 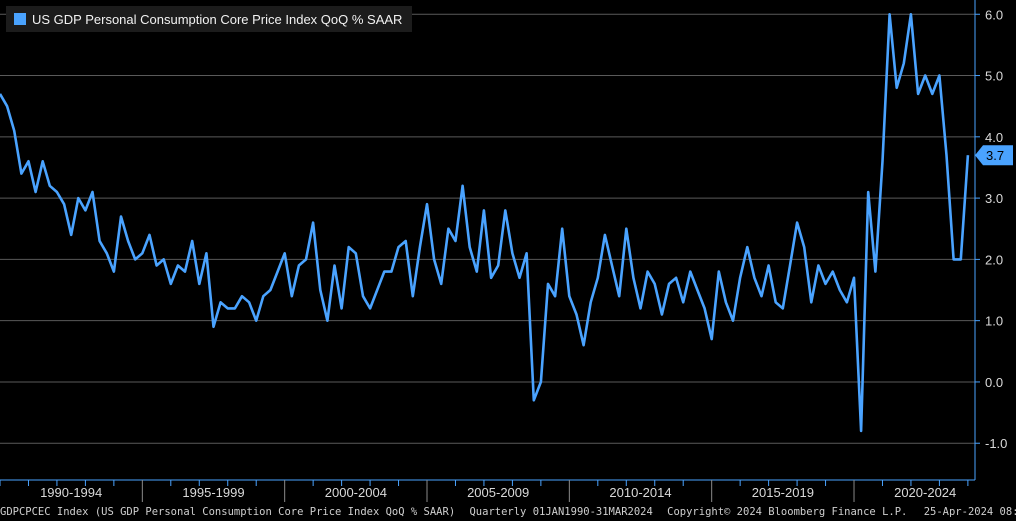 I want to click on footer-period: Quarterly 01JAN1990-31MAR2024, so click(x=561, y=512).